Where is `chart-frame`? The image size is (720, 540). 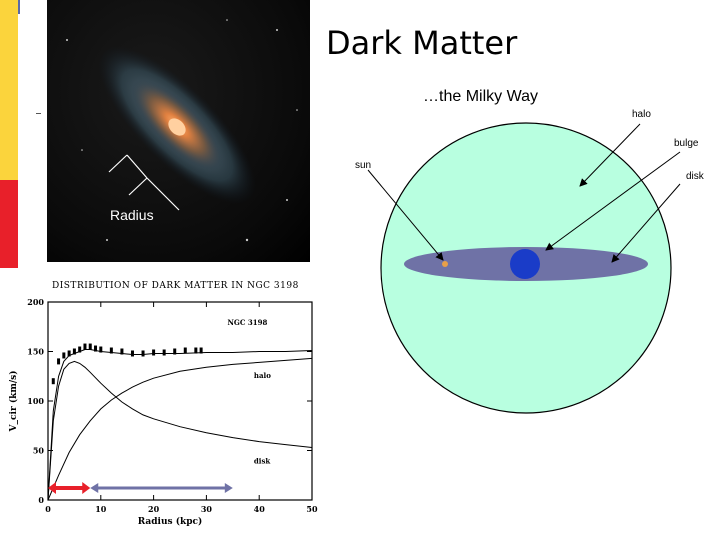 chart-frame is located at coordinates (180, 401).